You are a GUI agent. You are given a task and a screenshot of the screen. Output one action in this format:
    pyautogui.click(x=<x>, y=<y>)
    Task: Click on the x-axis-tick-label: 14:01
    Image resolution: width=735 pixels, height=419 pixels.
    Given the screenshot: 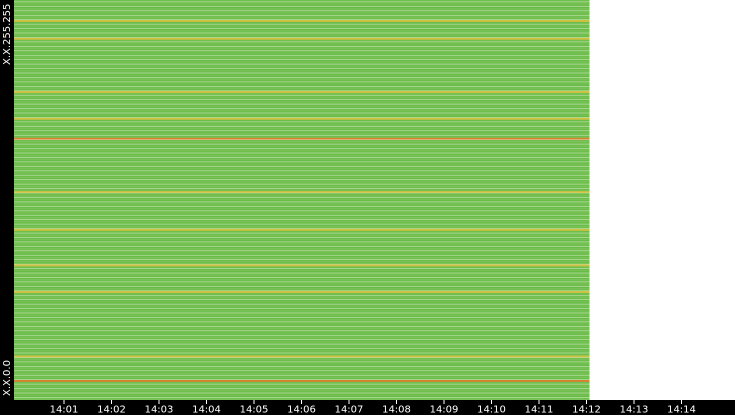 What is the action you would take?
    pyautogui.click(x=64, y=410)
    